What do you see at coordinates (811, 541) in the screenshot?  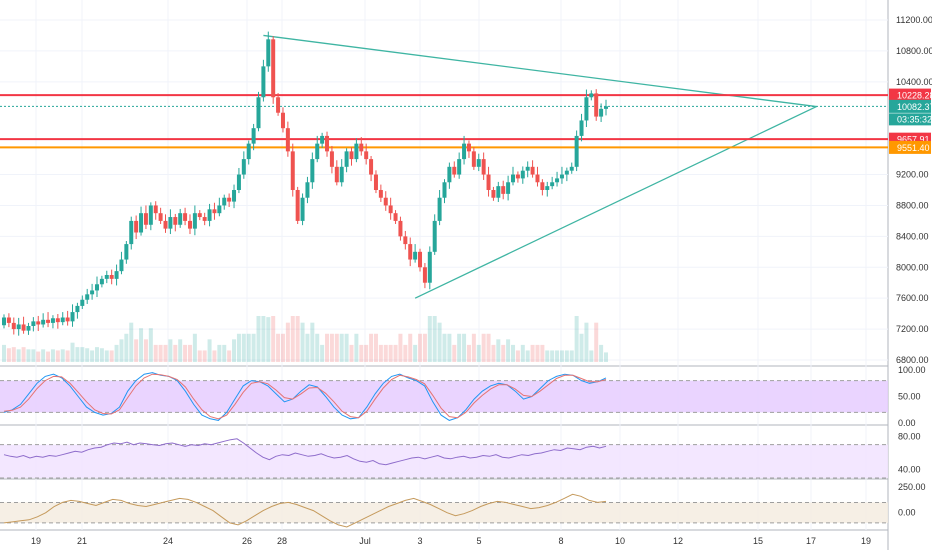 I see `time-tick-label: 17` at bounding box center [811, 541].